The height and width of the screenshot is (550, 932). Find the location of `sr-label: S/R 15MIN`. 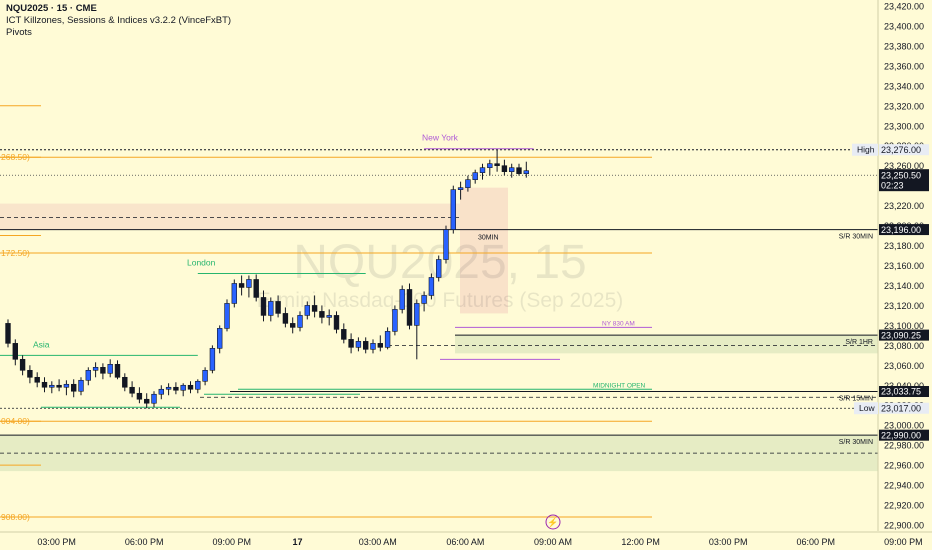

sr-label: S/R 15MIN is located at coordinates (856, 399).